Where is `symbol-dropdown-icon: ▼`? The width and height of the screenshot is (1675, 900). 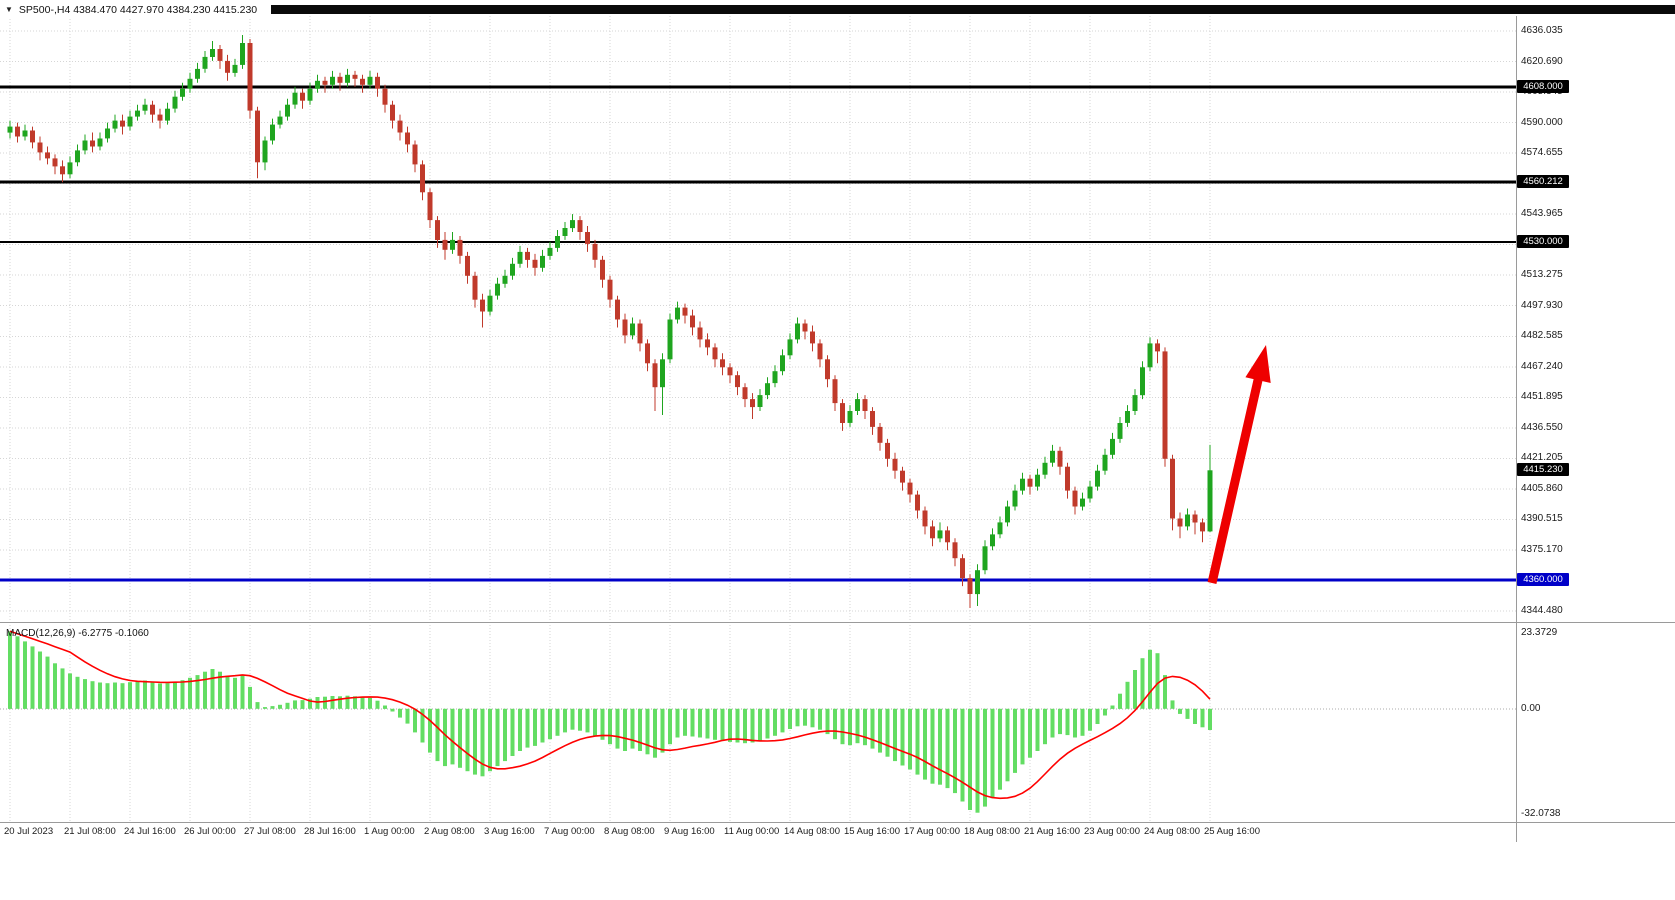 symbol-dropdown-icon: ▼ is located at coordinates (9, 9).